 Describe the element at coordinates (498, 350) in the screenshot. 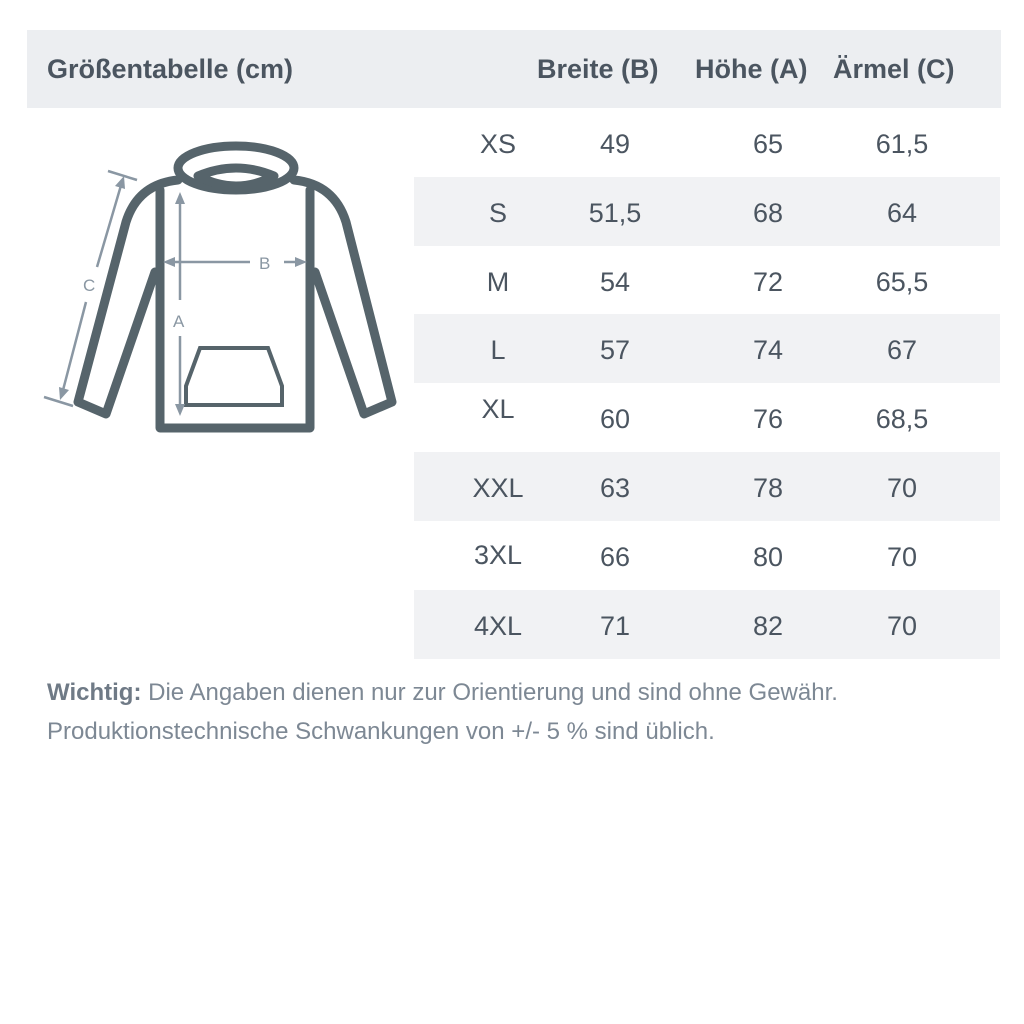

I see `cell-size: L` at that location.